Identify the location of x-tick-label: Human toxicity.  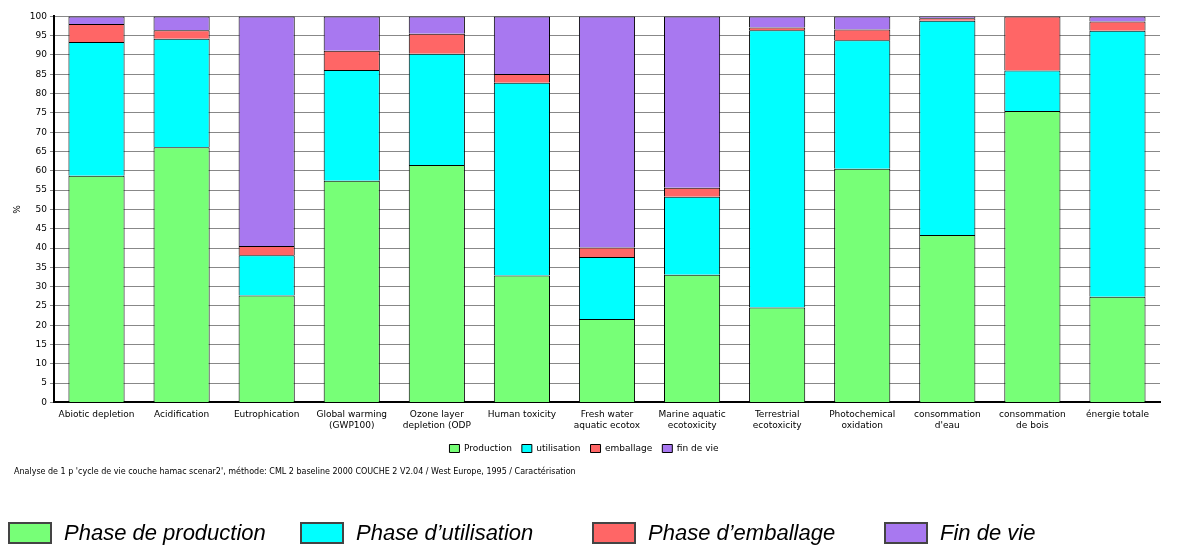
(522, 414).